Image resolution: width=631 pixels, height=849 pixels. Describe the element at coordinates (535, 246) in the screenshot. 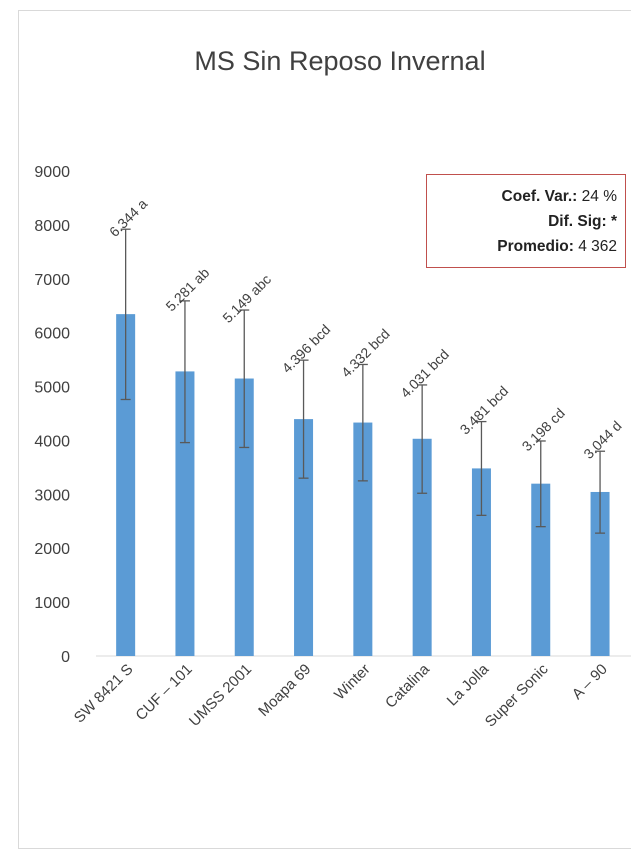

I see `promedio-label: Promedio:` at that location.